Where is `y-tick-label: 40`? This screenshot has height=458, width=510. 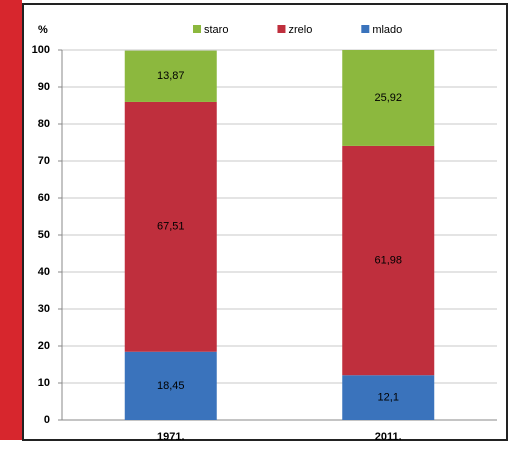
y-tick-label: 40 is located at coordinates (44, 272).